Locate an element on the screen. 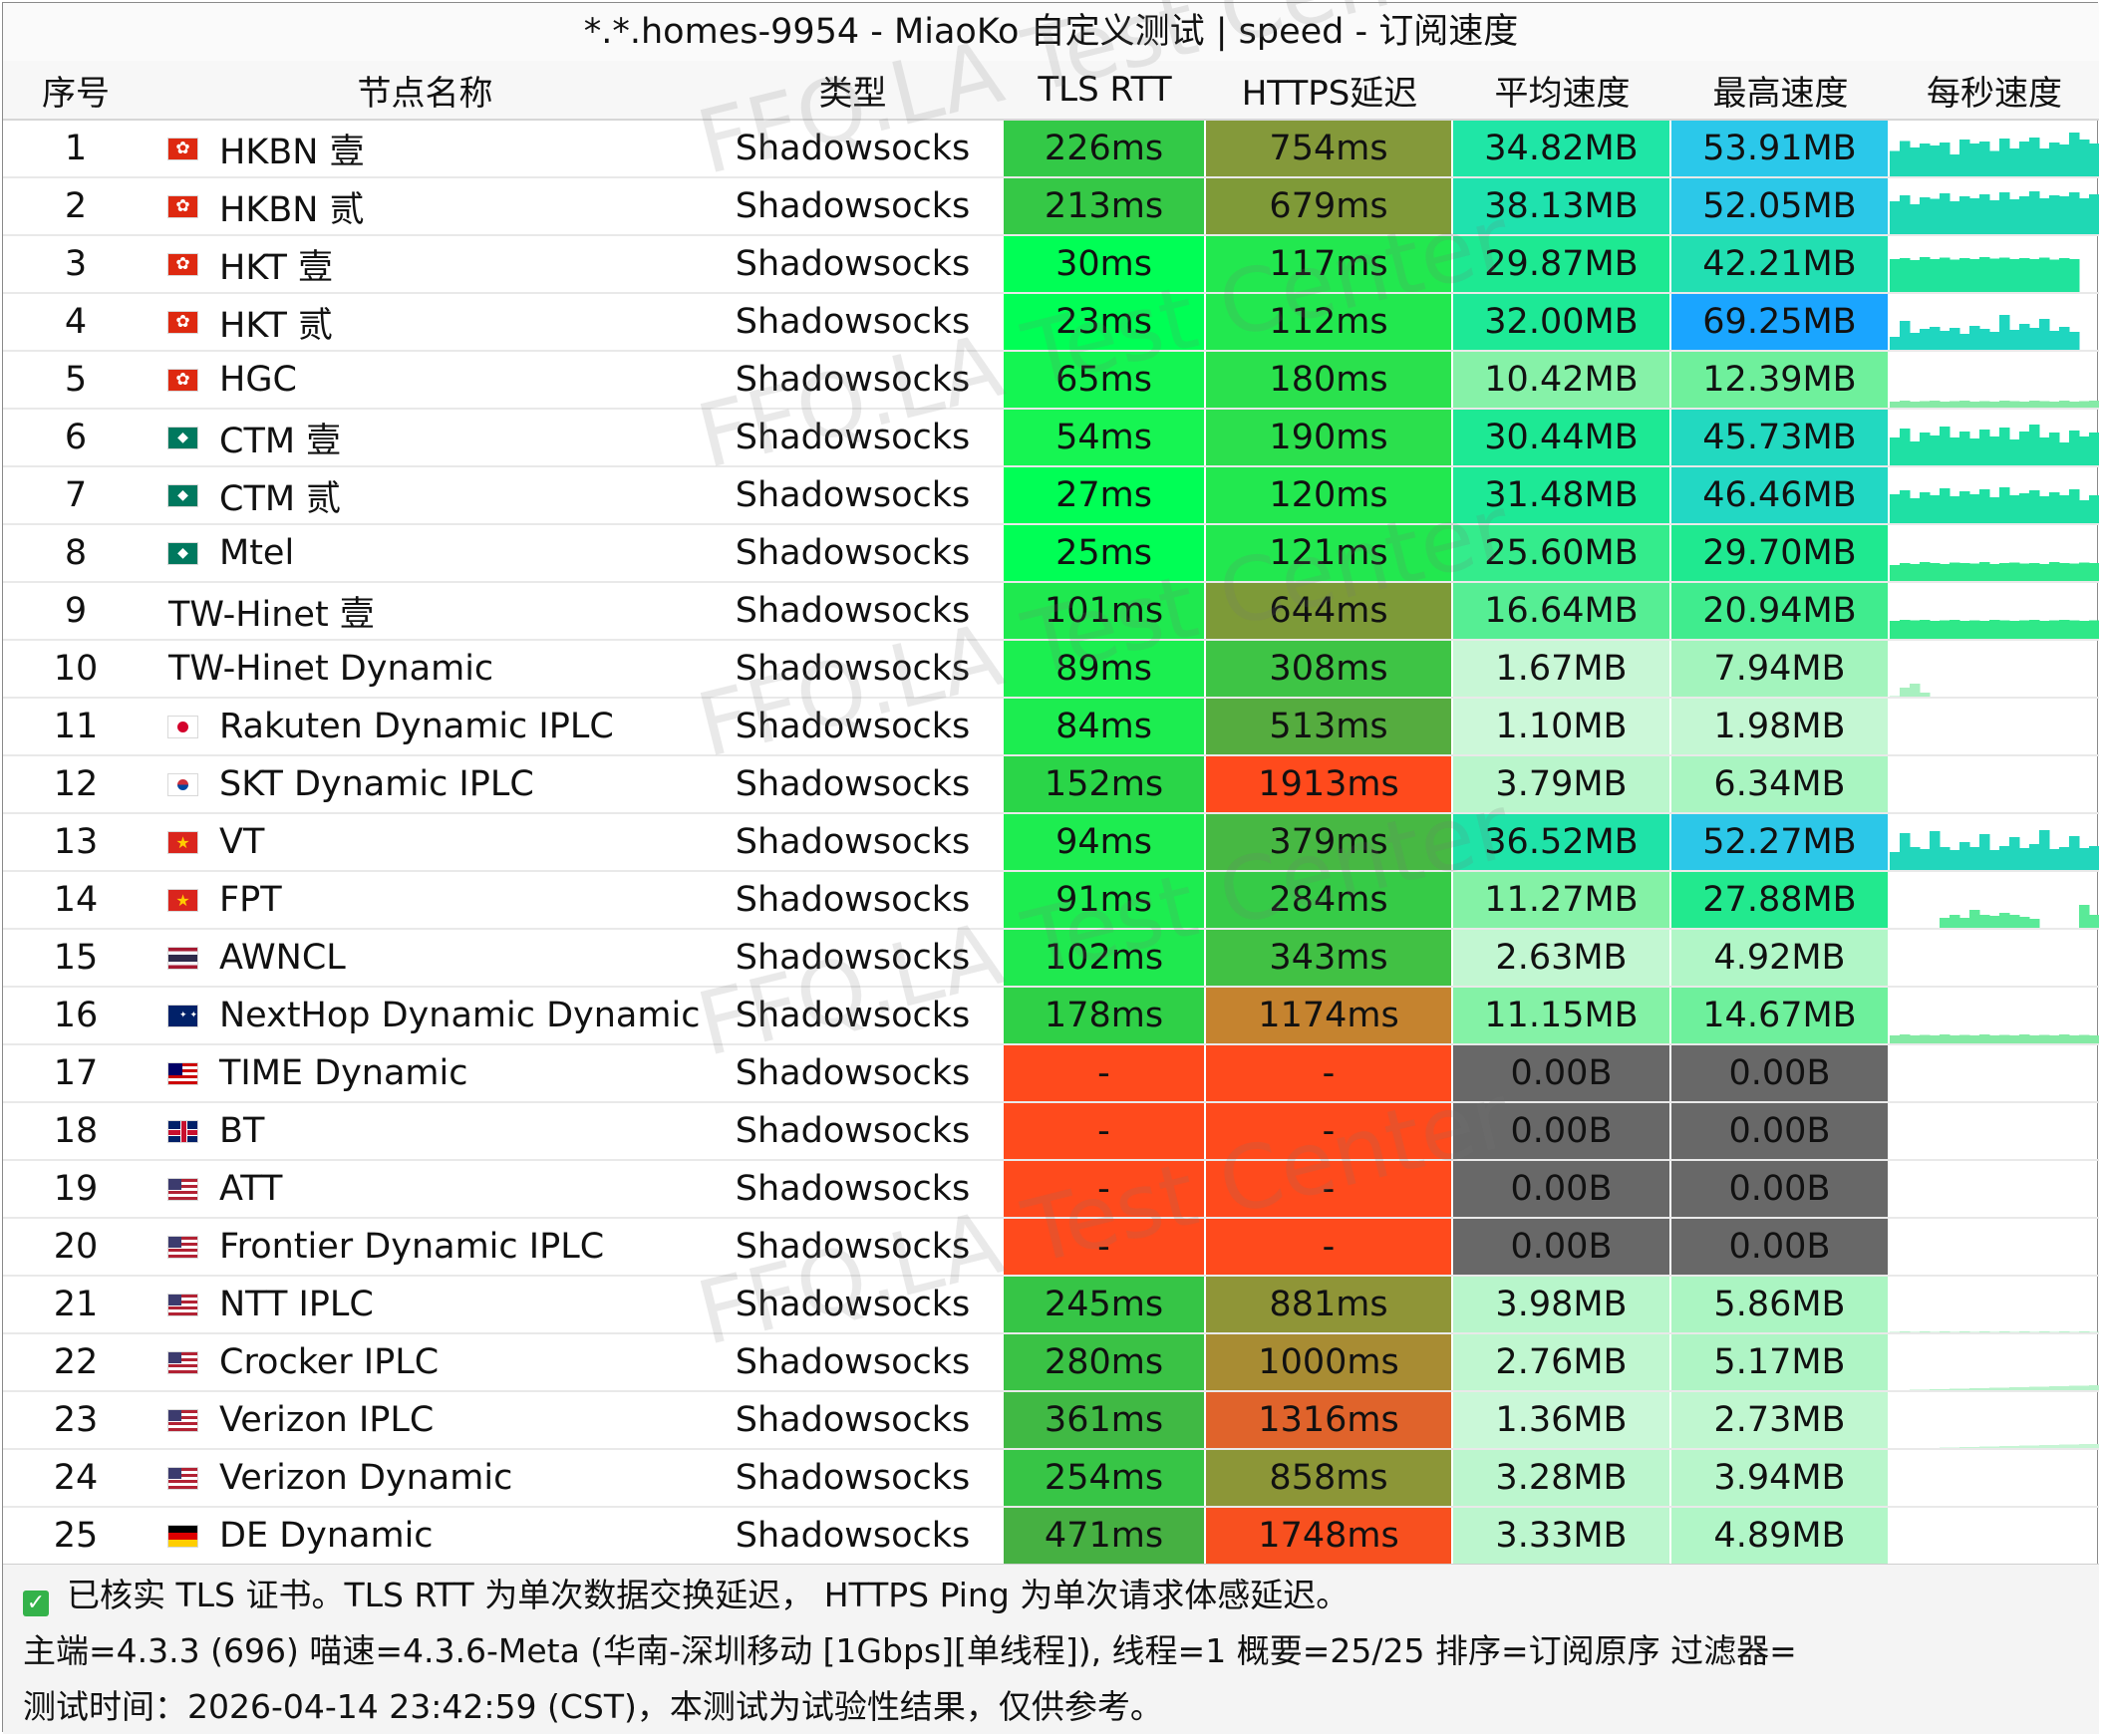 This screenshot has width=2102, height=1736. tls-rtt-value: 102ms is located at coordinates (1105, 958).